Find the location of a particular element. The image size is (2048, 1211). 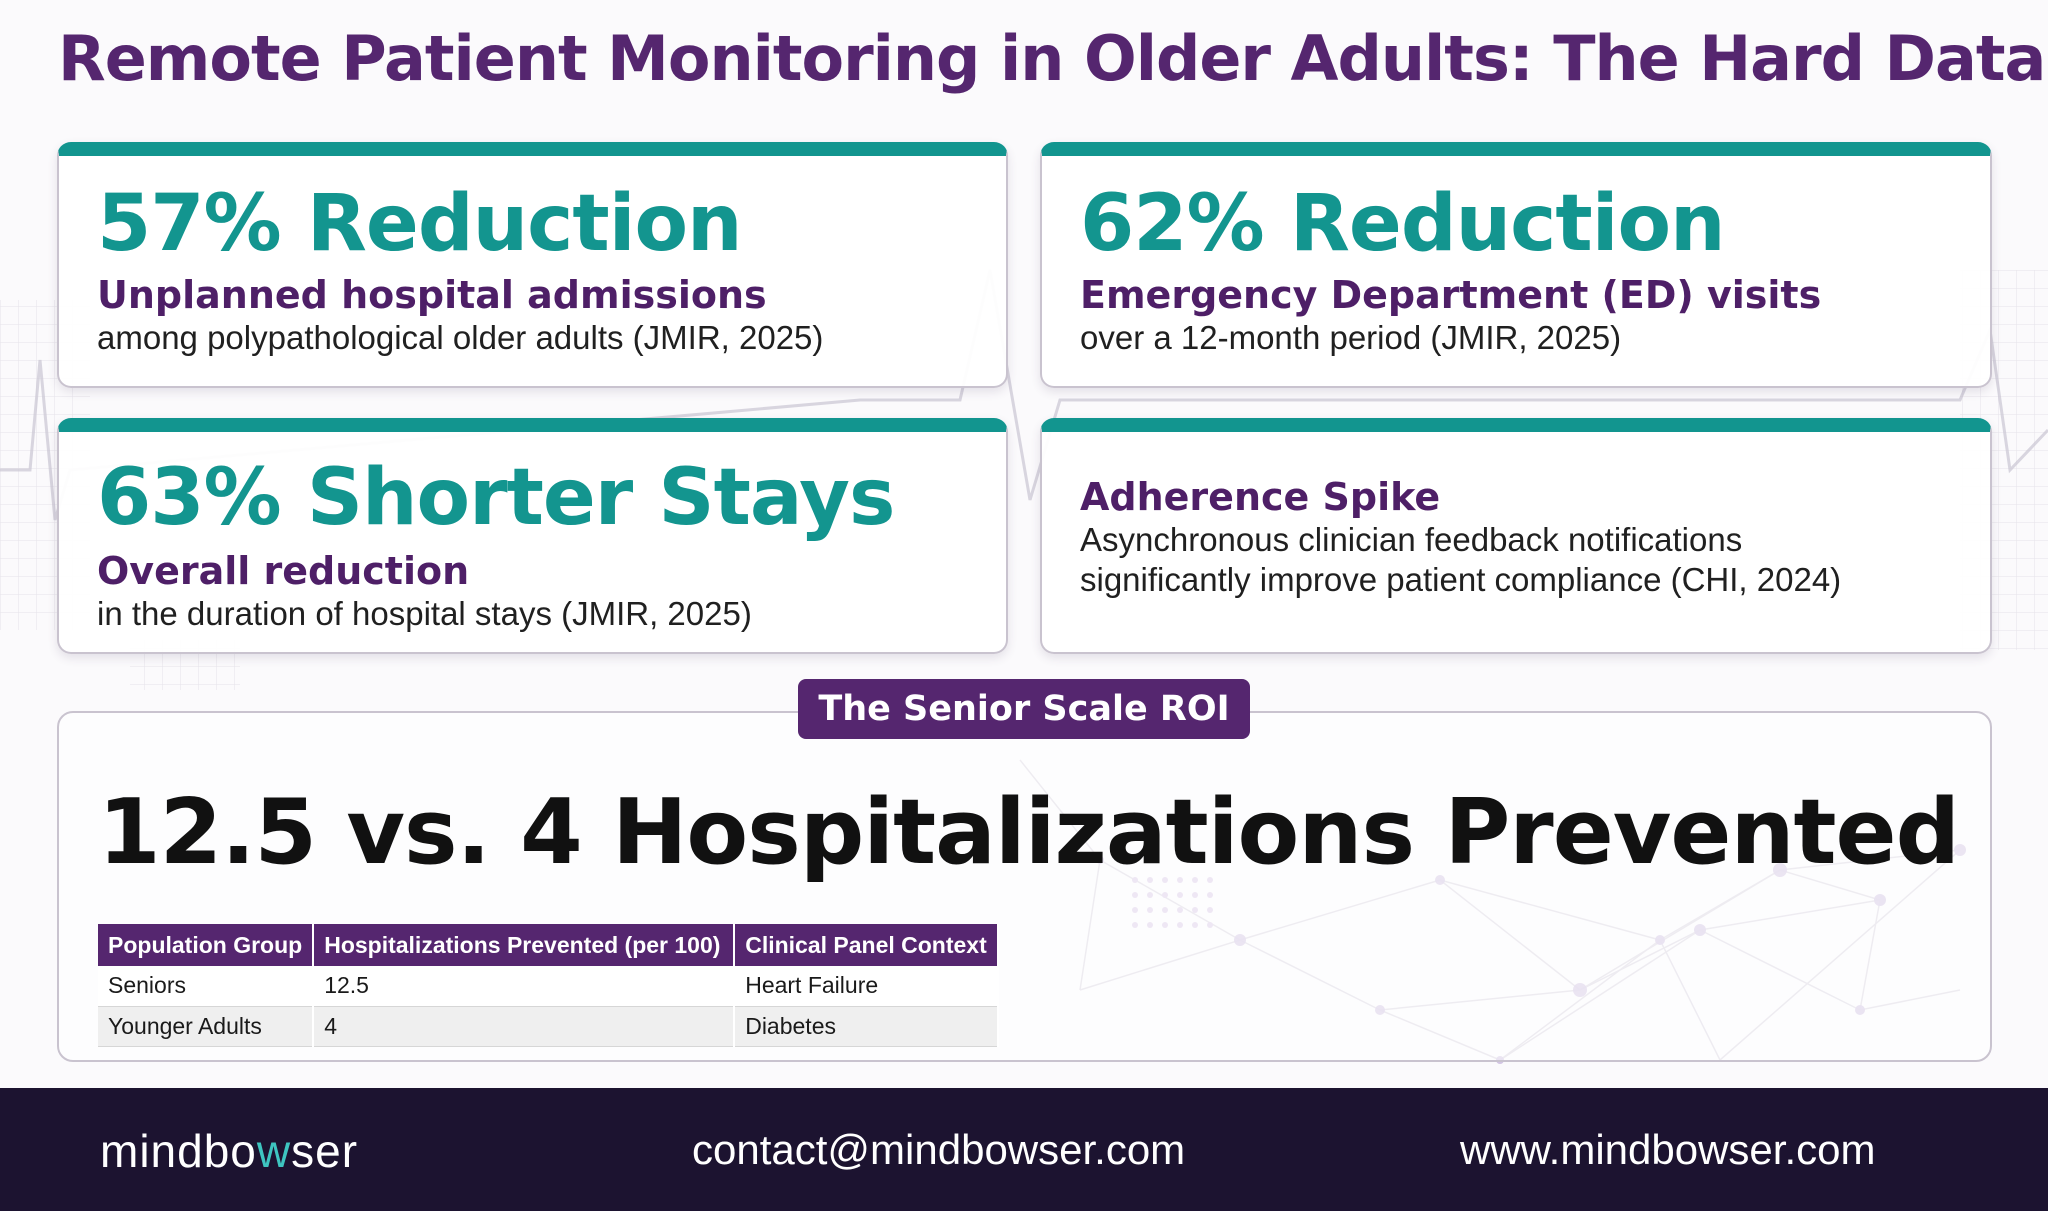

stat-subtitle: Overall reduction is located at coordinates (283, 571).